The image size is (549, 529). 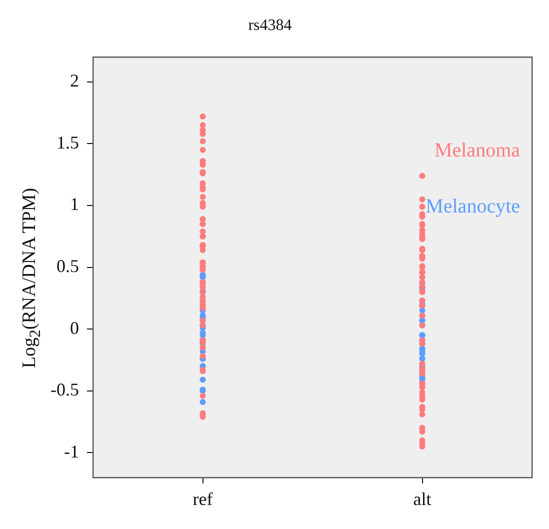 I want to click on y-tick-label: 0, so click(x=74, y=328).